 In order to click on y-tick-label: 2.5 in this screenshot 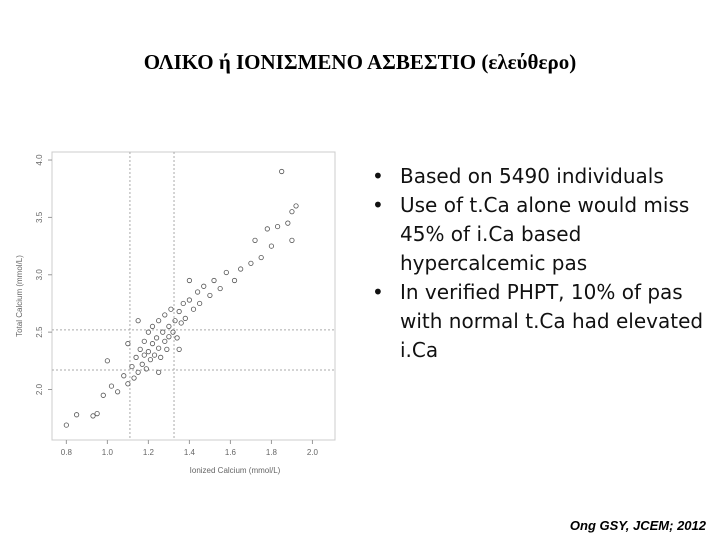, I will do `click(39, 332)`.